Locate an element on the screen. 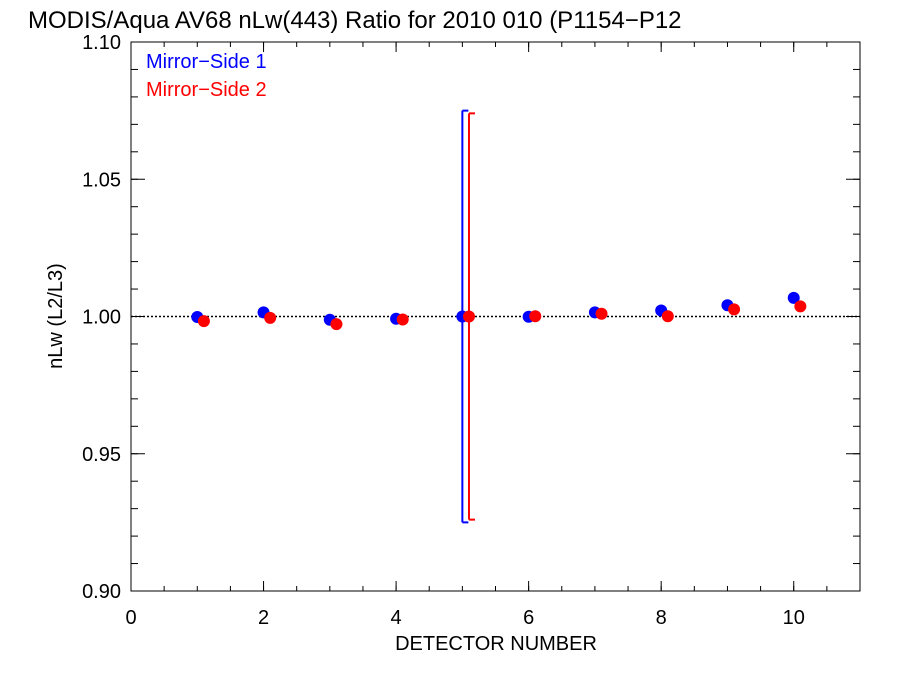 This screenshot has width=900, height=675. x-tick-label: 4 is located at coordinates (396, 618).